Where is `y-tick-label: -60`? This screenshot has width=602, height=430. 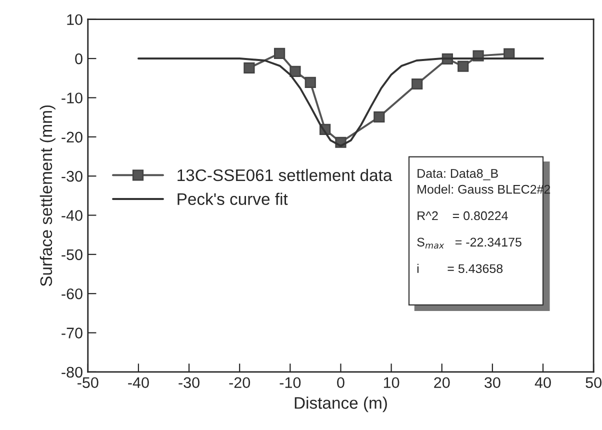
y-tick-label: -60 is located at coordinates (72, 294).